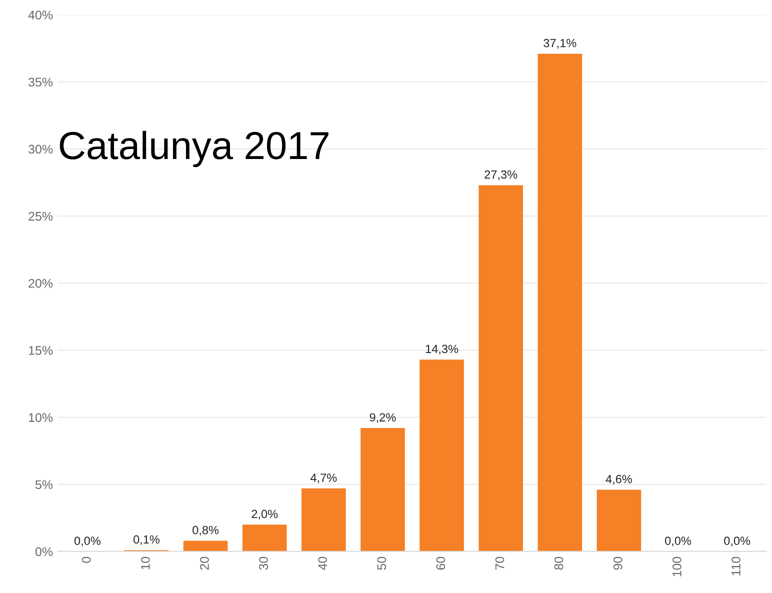 The height and width of the screenshot is (593, 772). Describe the element at coordinates (40, 417) in the screenshot. I see `y-tick-label: 10%` at that location.